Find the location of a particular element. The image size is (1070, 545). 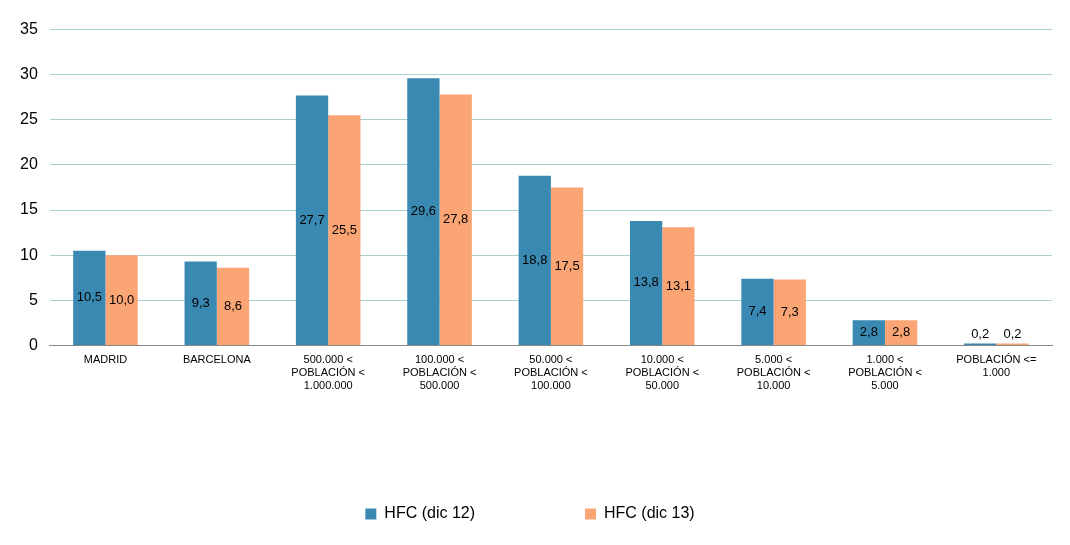

y-tick-label: 25 is located at coordinates (29, 119).